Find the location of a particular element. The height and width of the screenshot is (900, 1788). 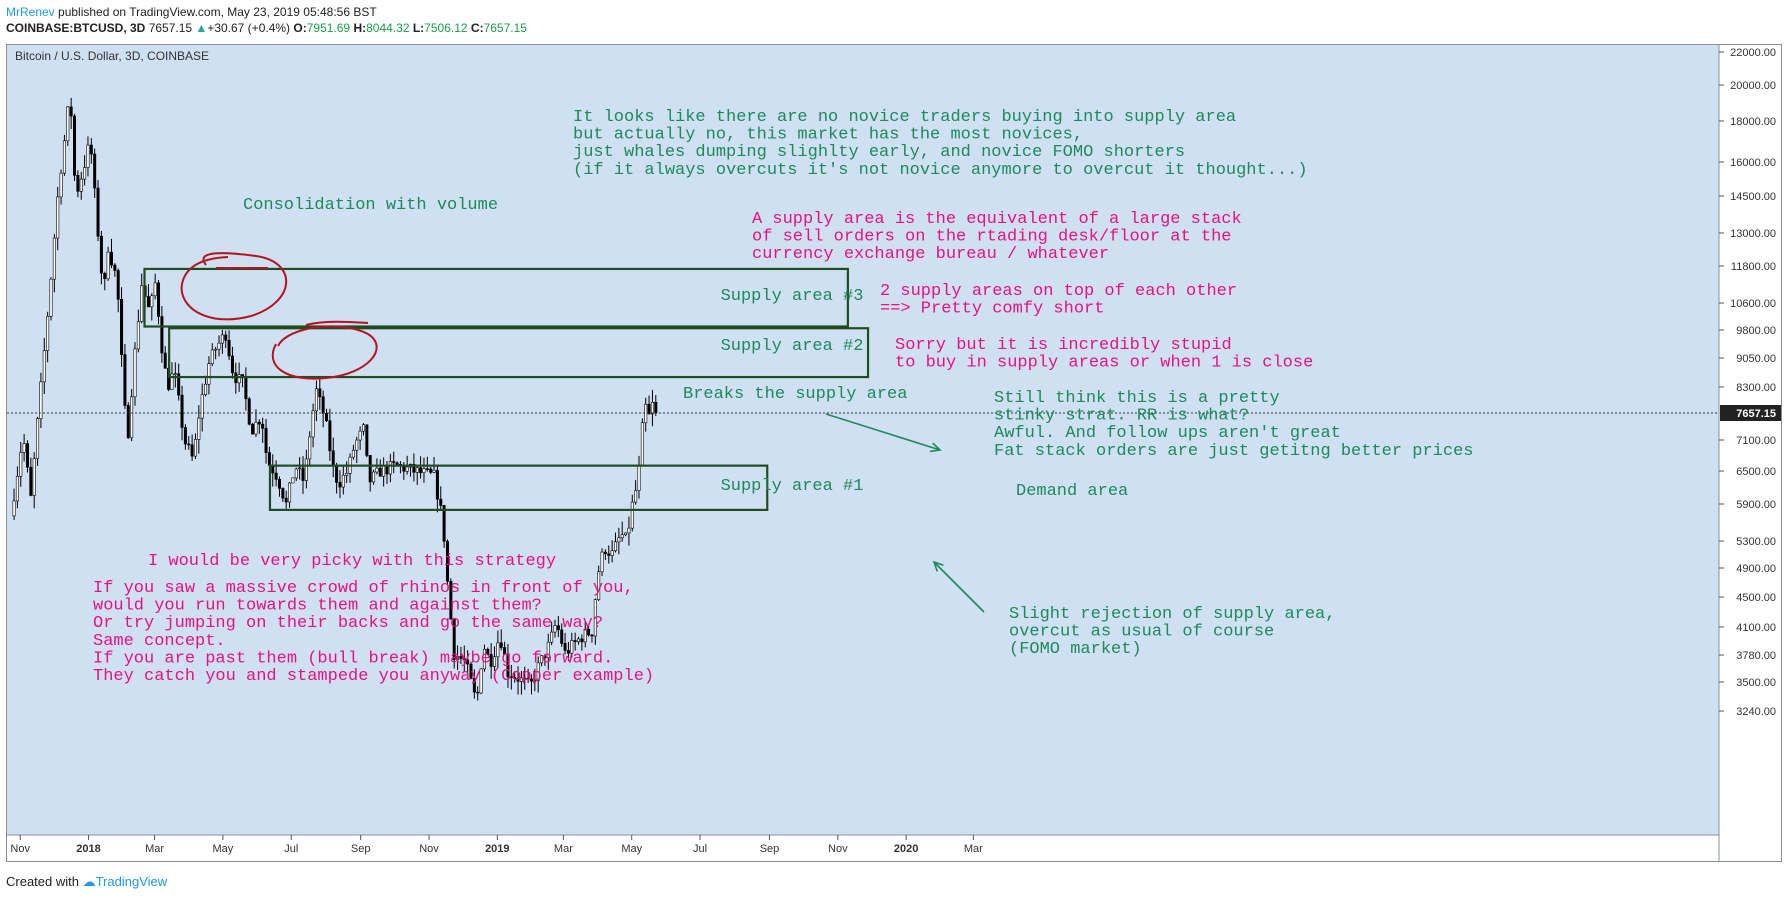

open-label: O: is located at coordinates (298, 28).